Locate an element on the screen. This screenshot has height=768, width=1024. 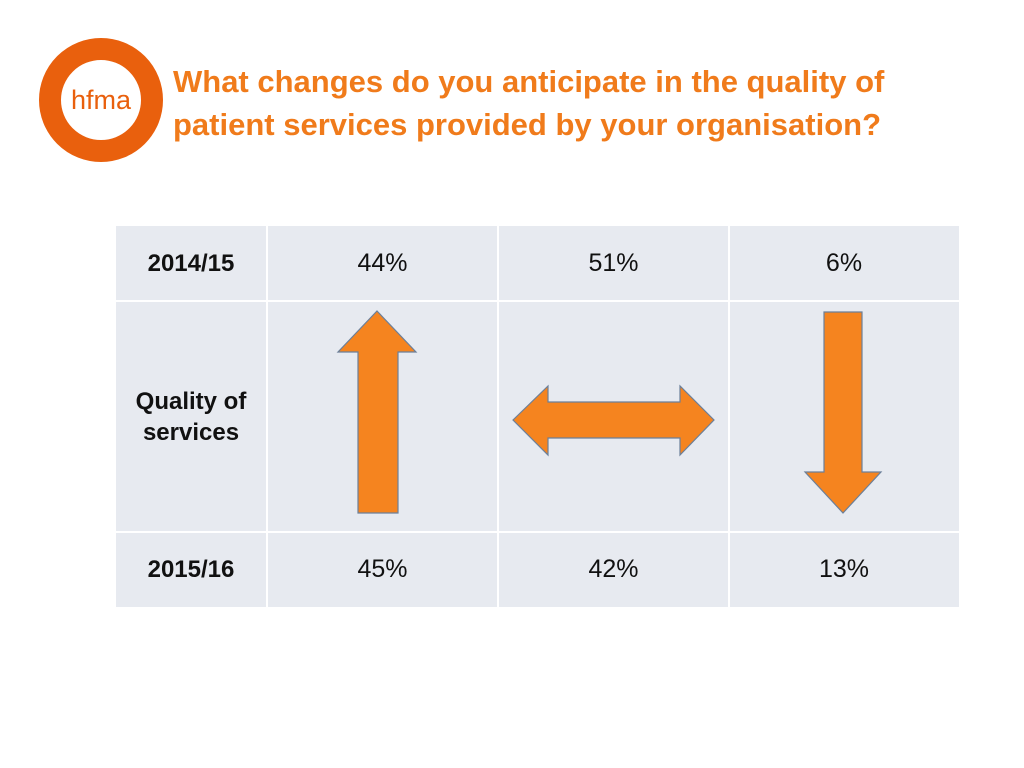
logo-text: hfma is located at coordinates (101, 100).